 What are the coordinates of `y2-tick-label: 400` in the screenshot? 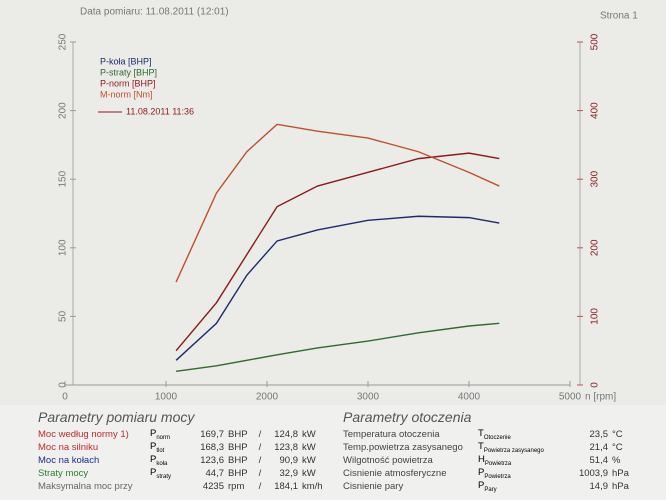 It's located at (595, 110).